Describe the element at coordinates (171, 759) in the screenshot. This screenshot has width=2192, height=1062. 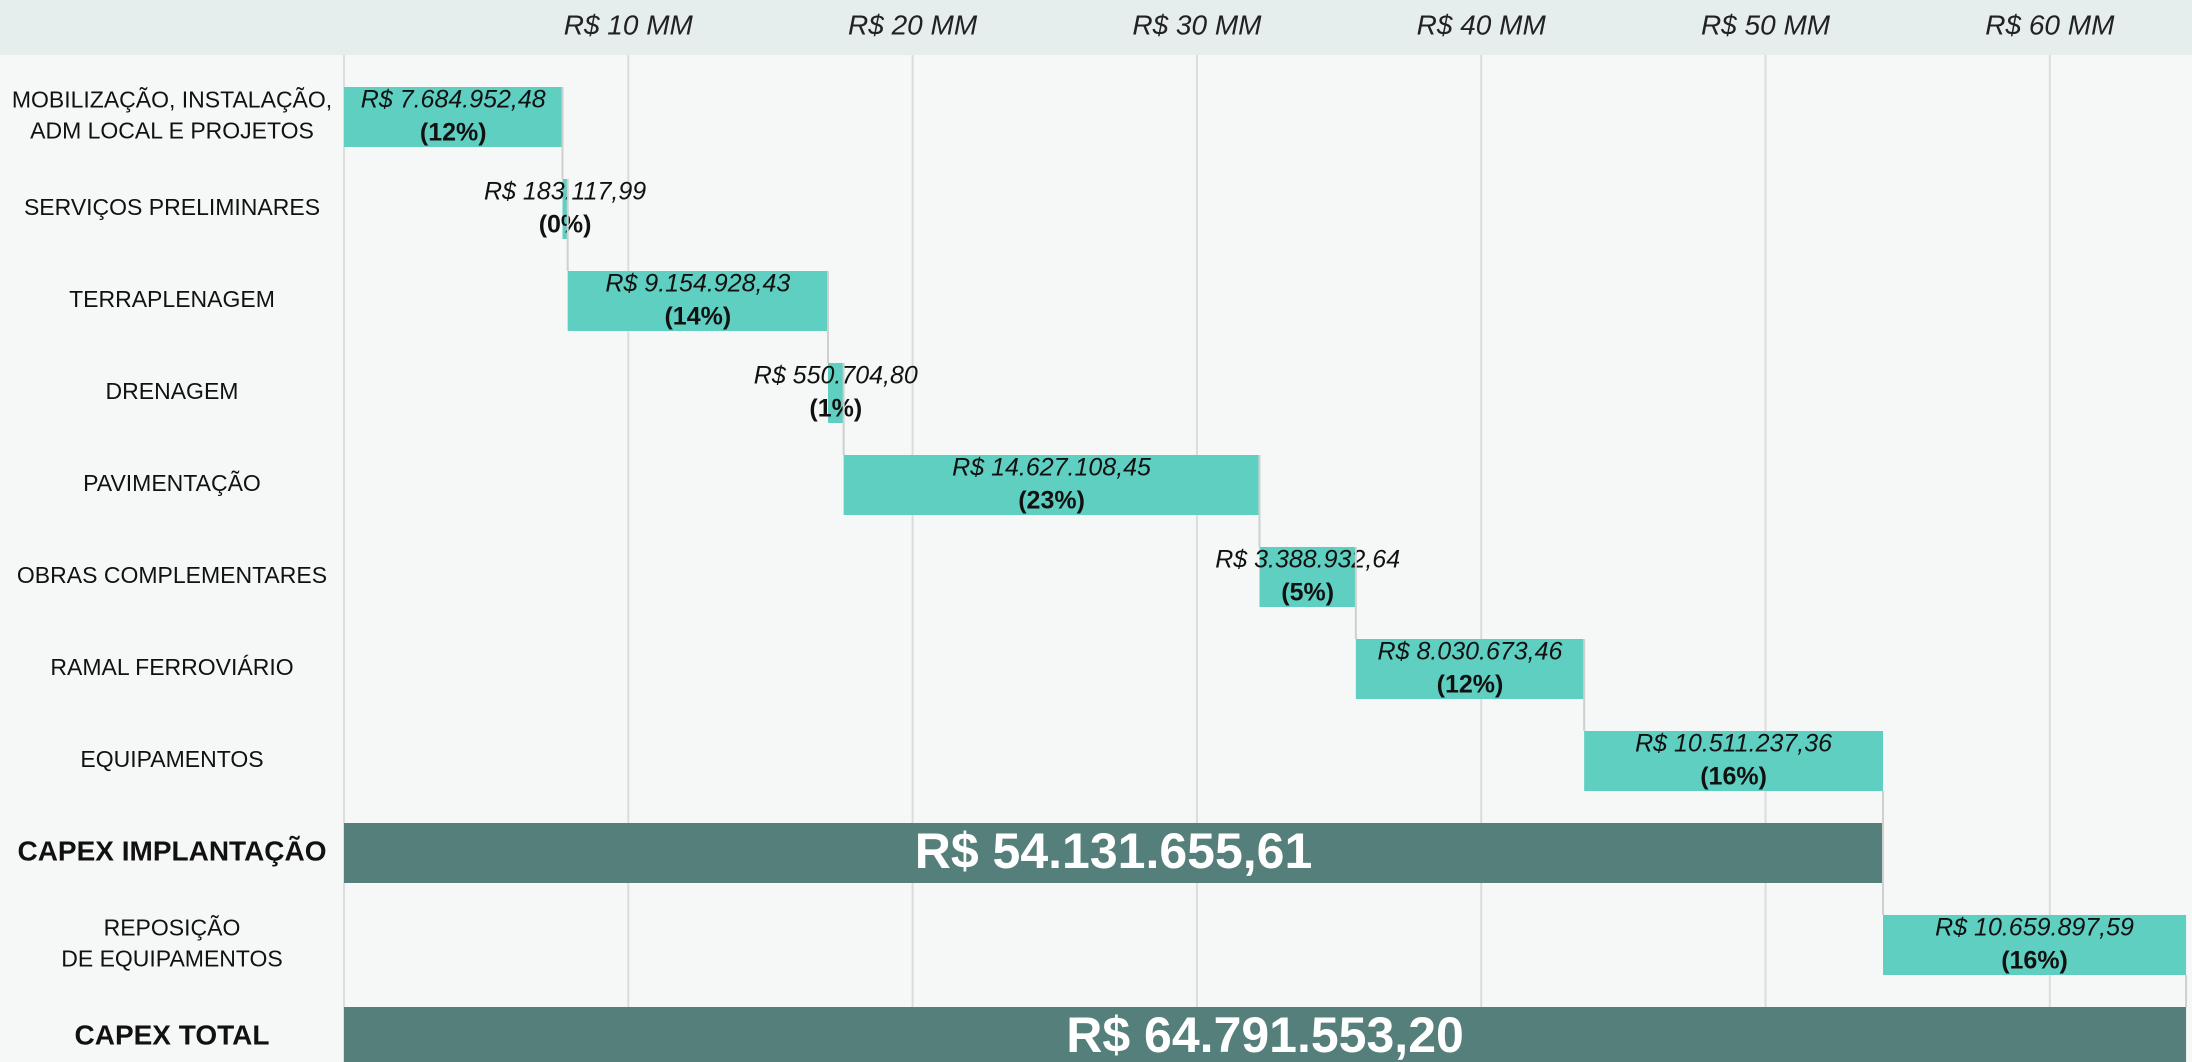
I see `category-label: EQUIPAMENTOS` at that location.